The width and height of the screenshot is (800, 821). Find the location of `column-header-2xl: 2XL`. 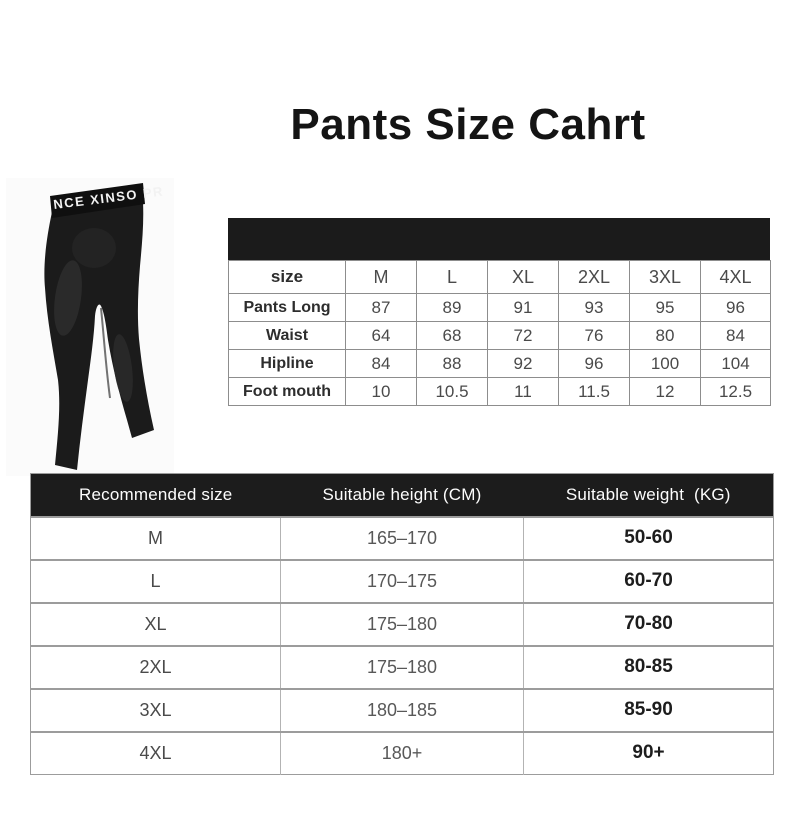

column-header-2xl: 2XL is located at coordinates (594, 277).